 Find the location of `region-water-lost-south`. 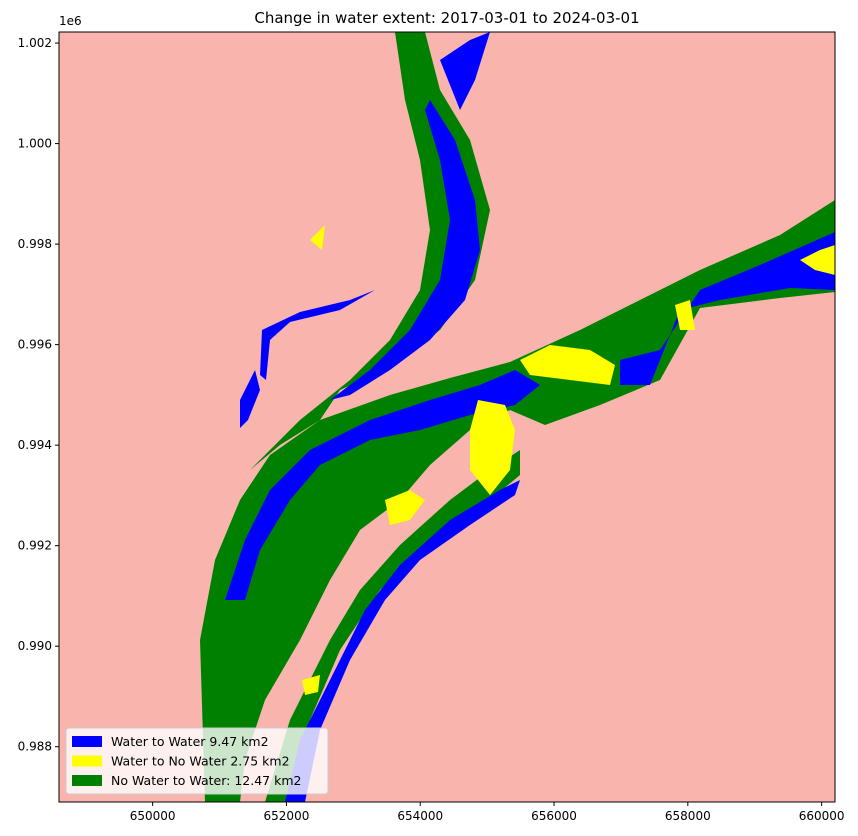

region-water-lost-south is located at coordinates (405, 507).